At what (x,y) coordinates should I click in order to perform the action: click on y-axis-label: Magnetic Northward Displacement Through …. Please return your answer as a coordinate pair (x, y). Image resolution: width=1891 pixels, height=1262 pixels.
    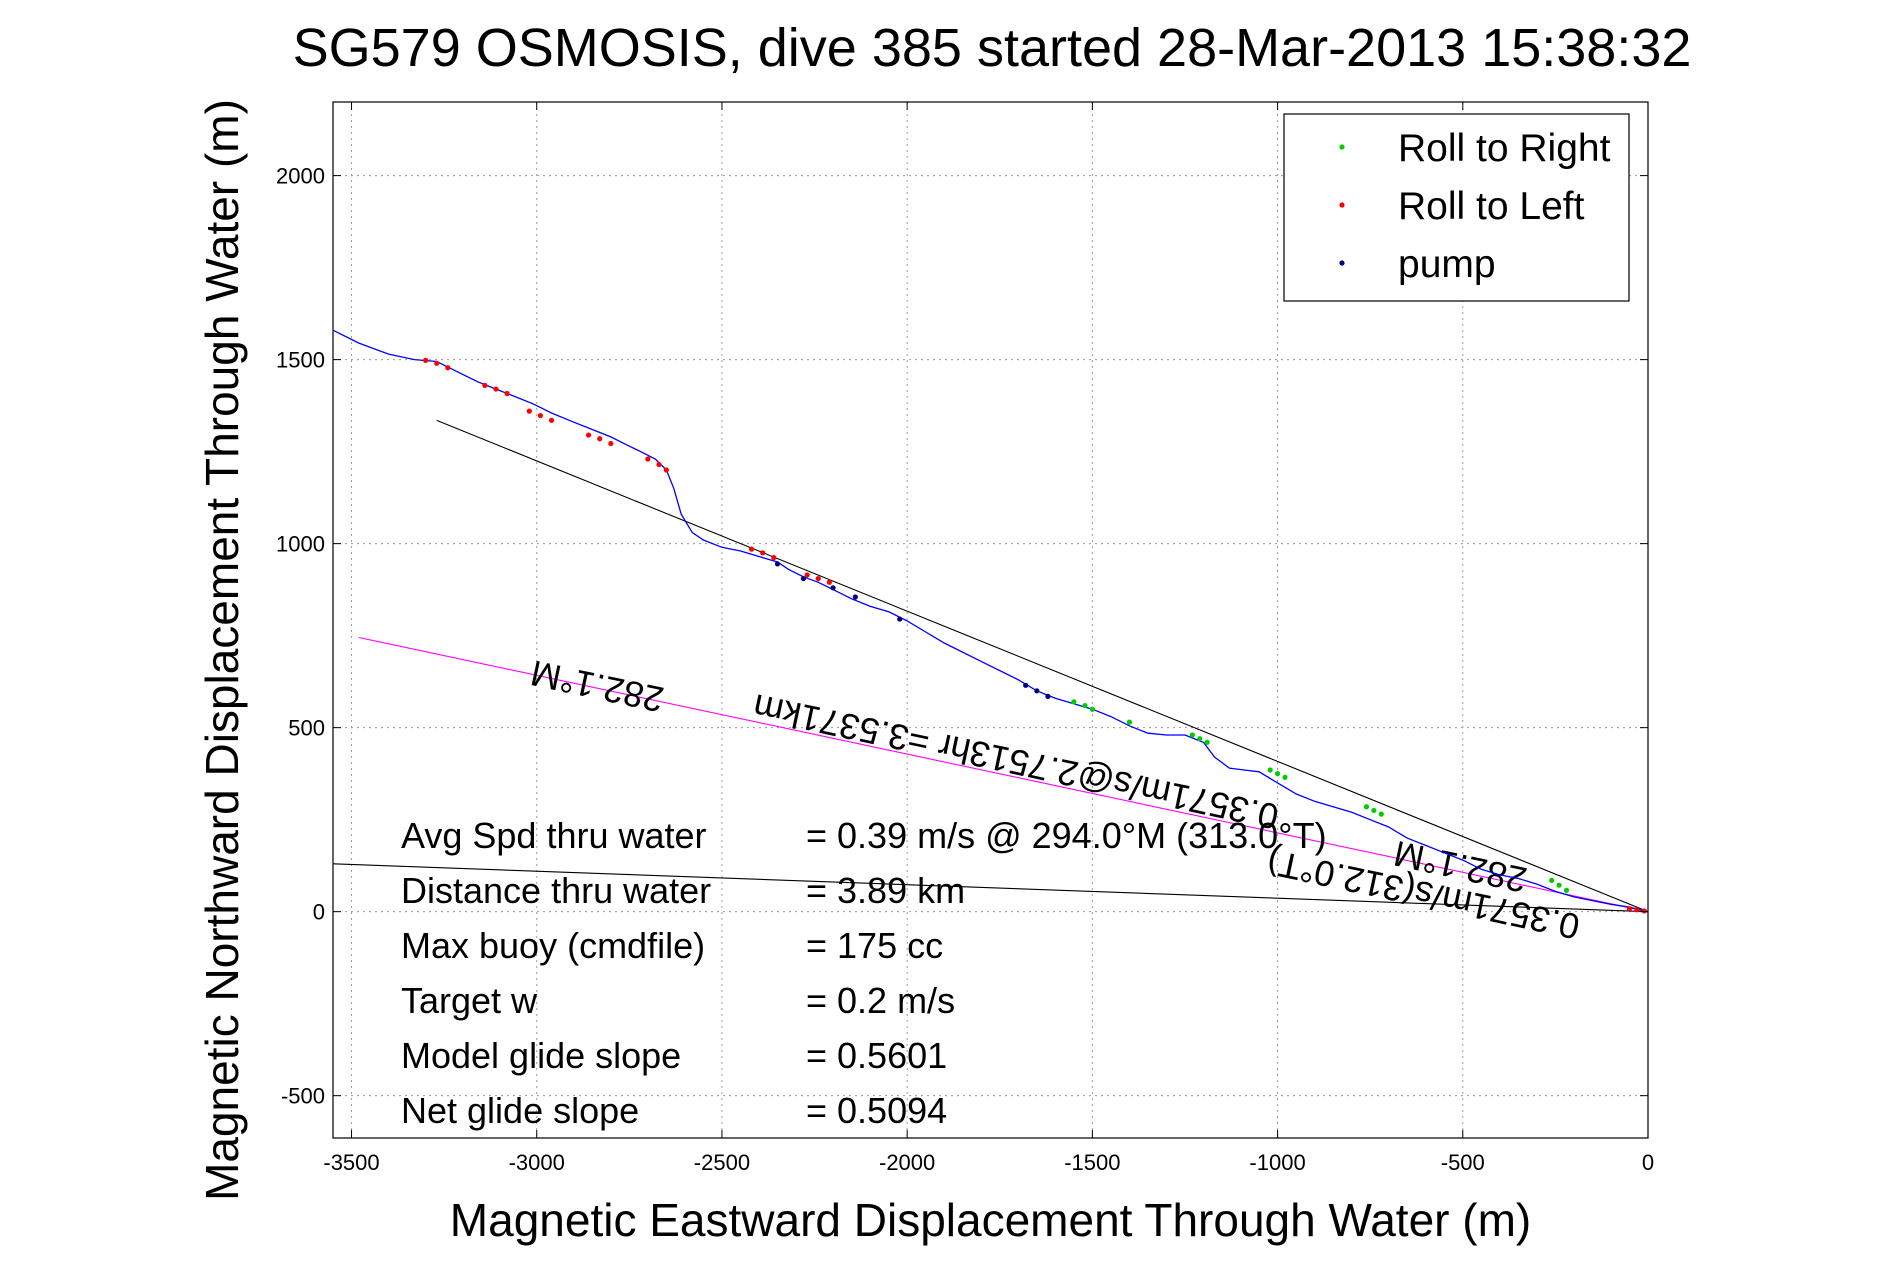
    Looking at the image, I should click on (222, 650).